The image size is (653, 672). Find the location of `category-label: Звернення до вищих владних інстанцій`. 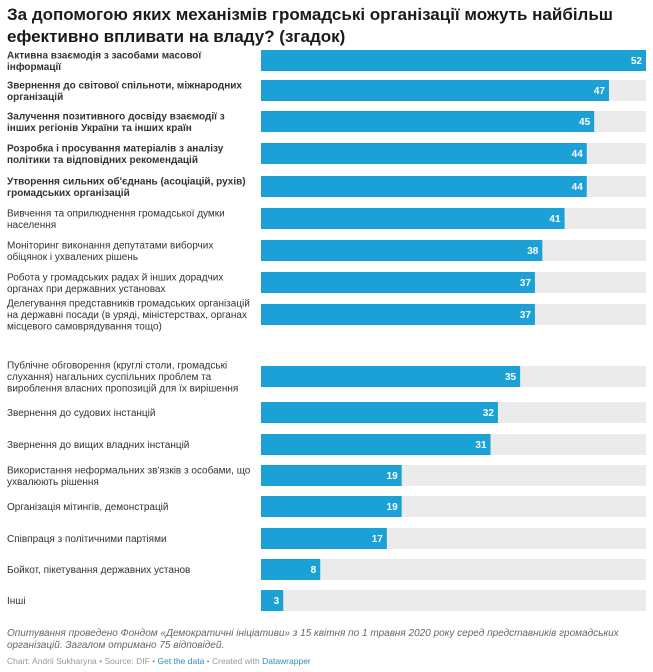

category-label: Звернення до вищих владних інстанцій is located at coordinates (98, 445).